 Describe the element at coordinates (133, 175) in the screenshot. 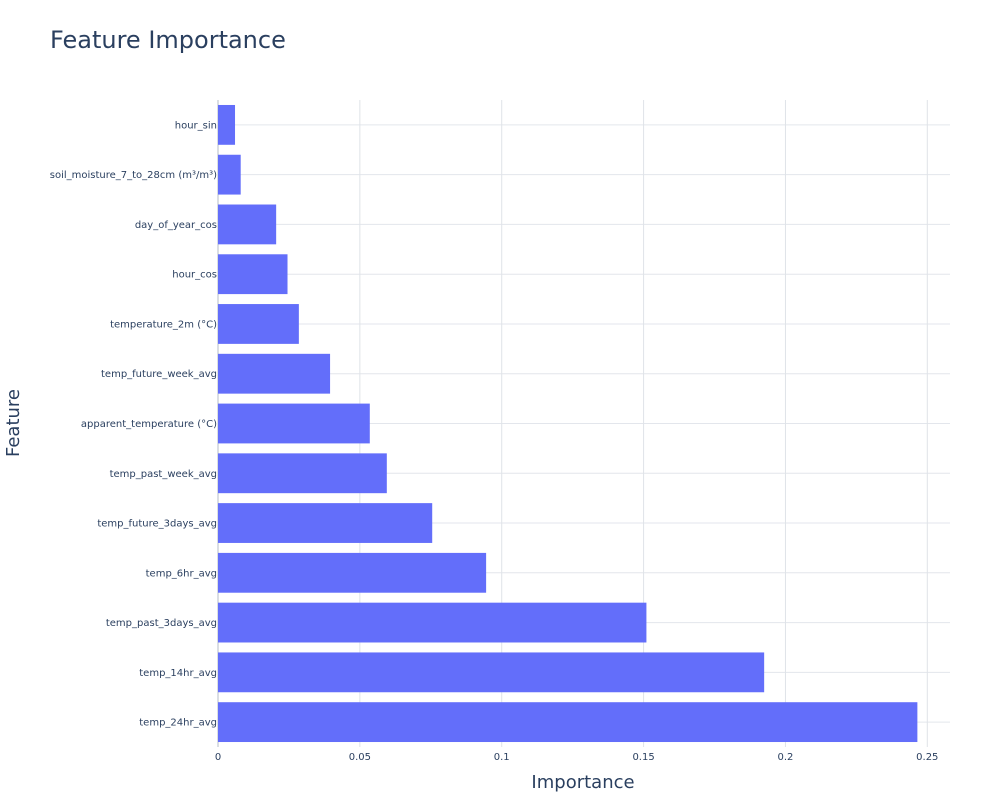

I see `y-tick-label: soil_moisture_7_to_28cm (m³/m³)` at that location.